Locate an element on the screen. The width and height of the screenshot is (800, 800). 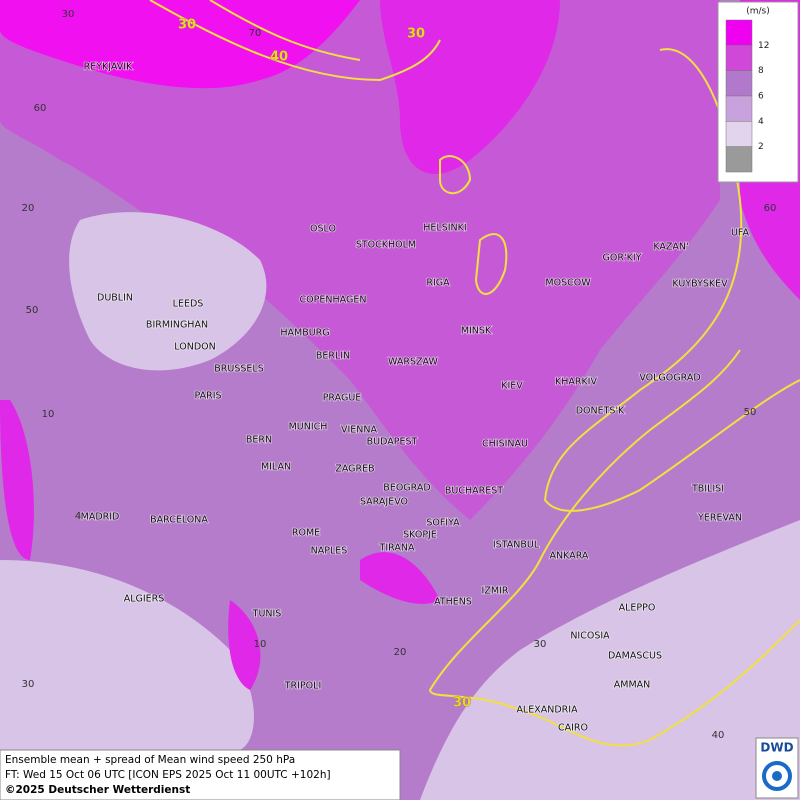
city-label: LEEDS is located at coordinates (188, 304).